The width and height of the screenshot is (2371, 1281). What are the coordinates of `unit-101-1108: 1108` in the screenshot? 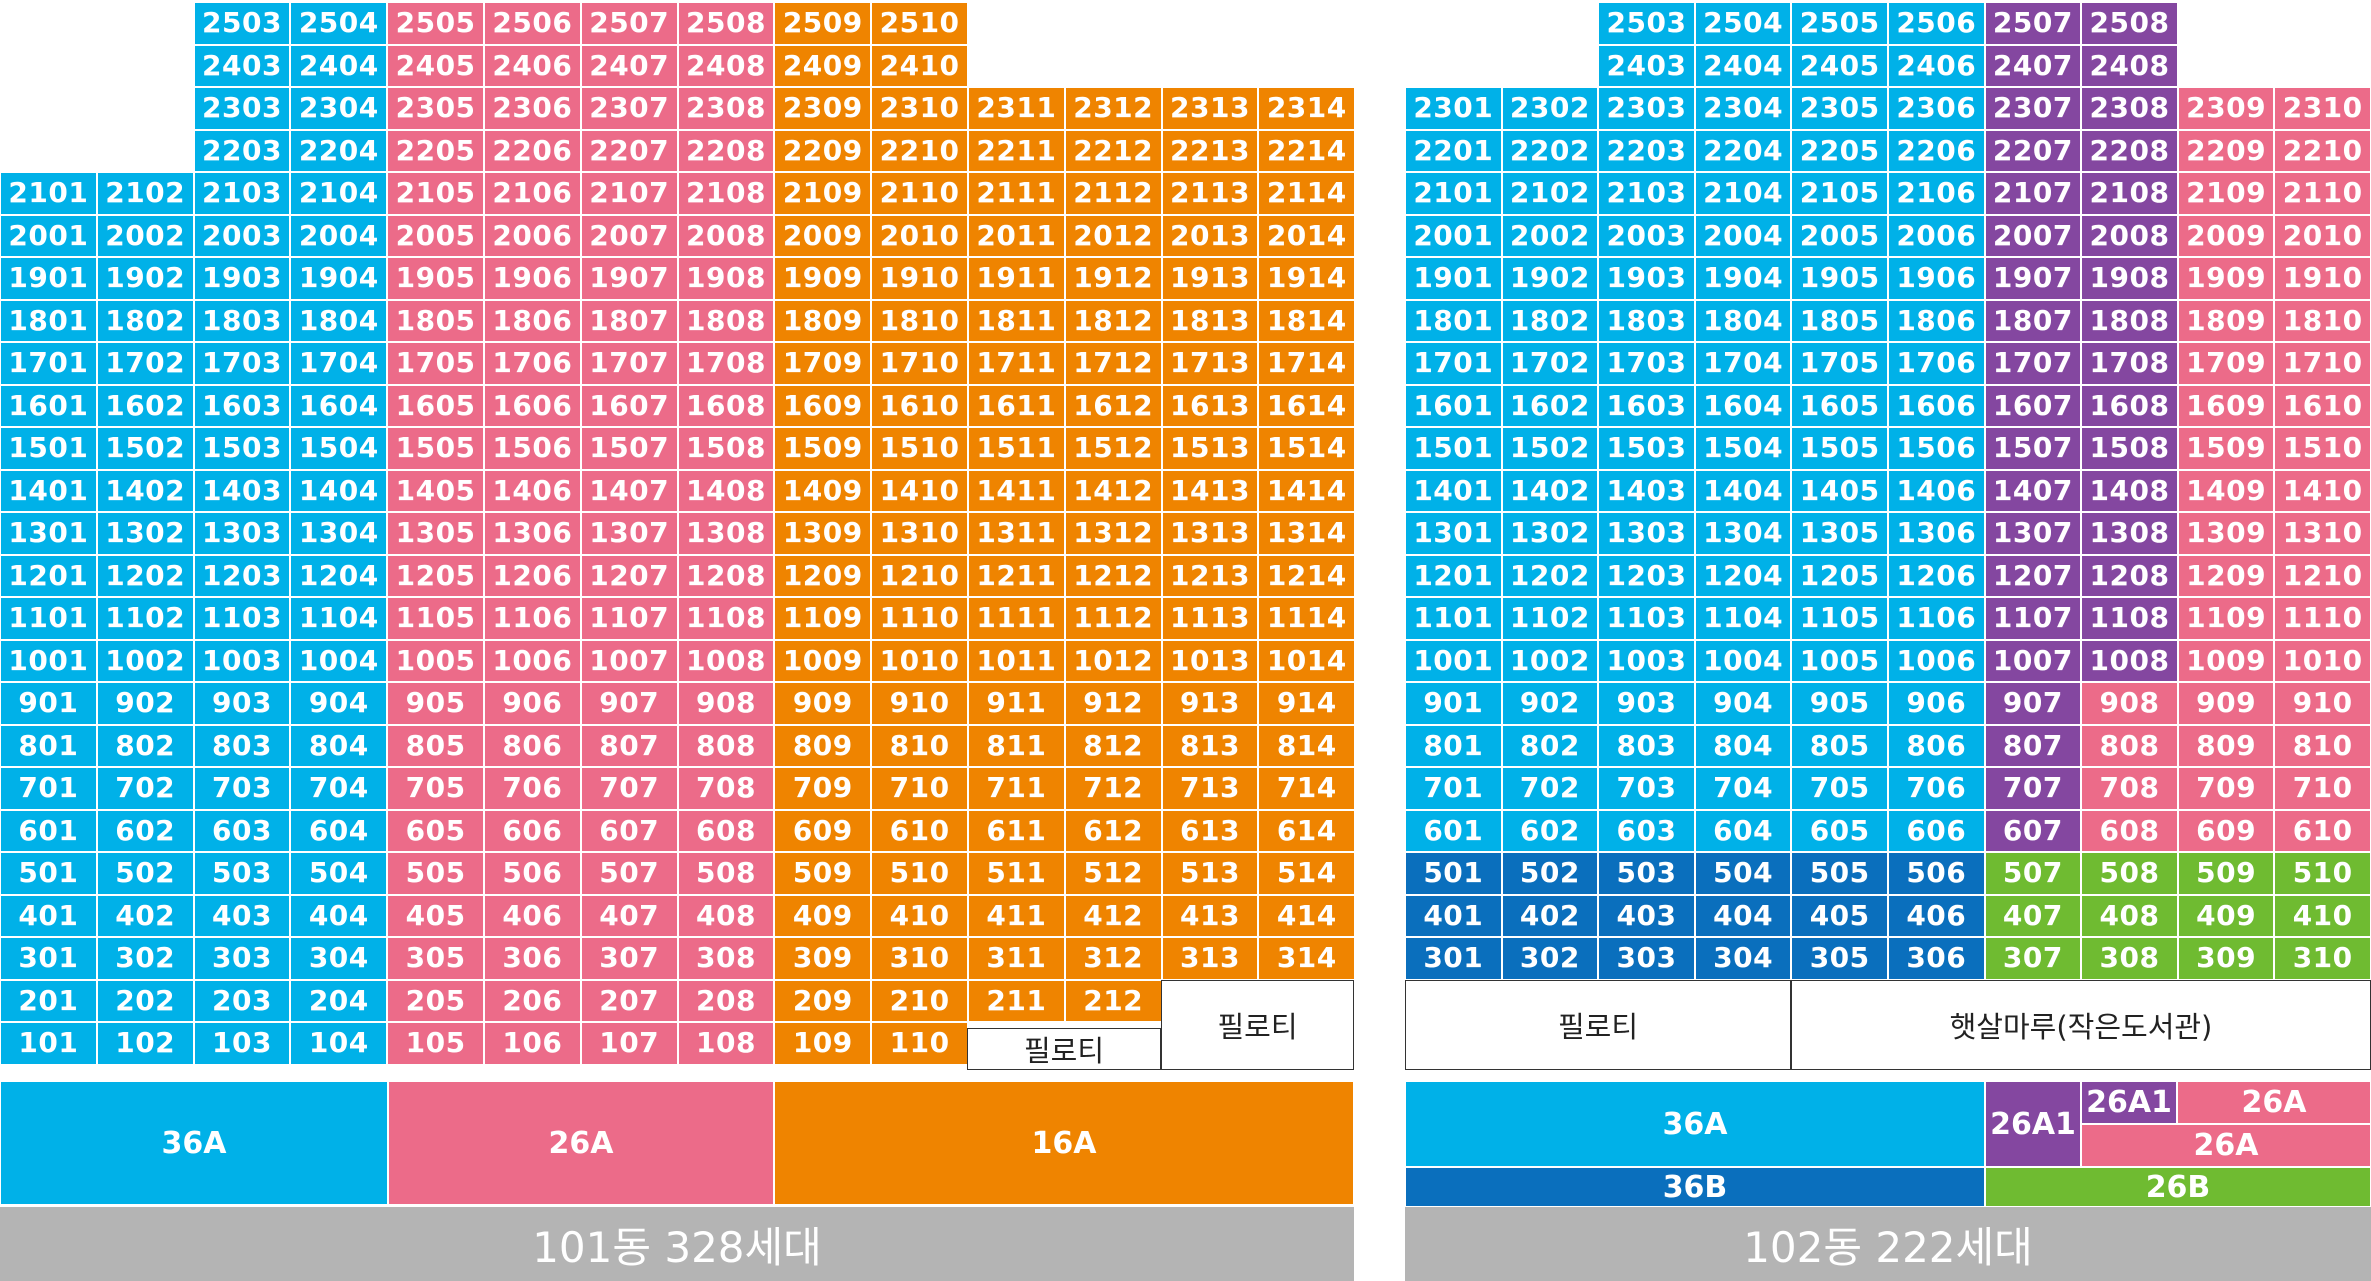 It's located at (726, 618).